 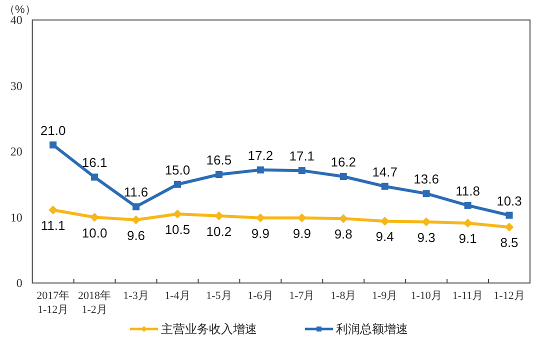 What do you see at coordinates (53, 226) in the screenshot?
I see `data-label: 11.1` at bounding box center [53, 226].